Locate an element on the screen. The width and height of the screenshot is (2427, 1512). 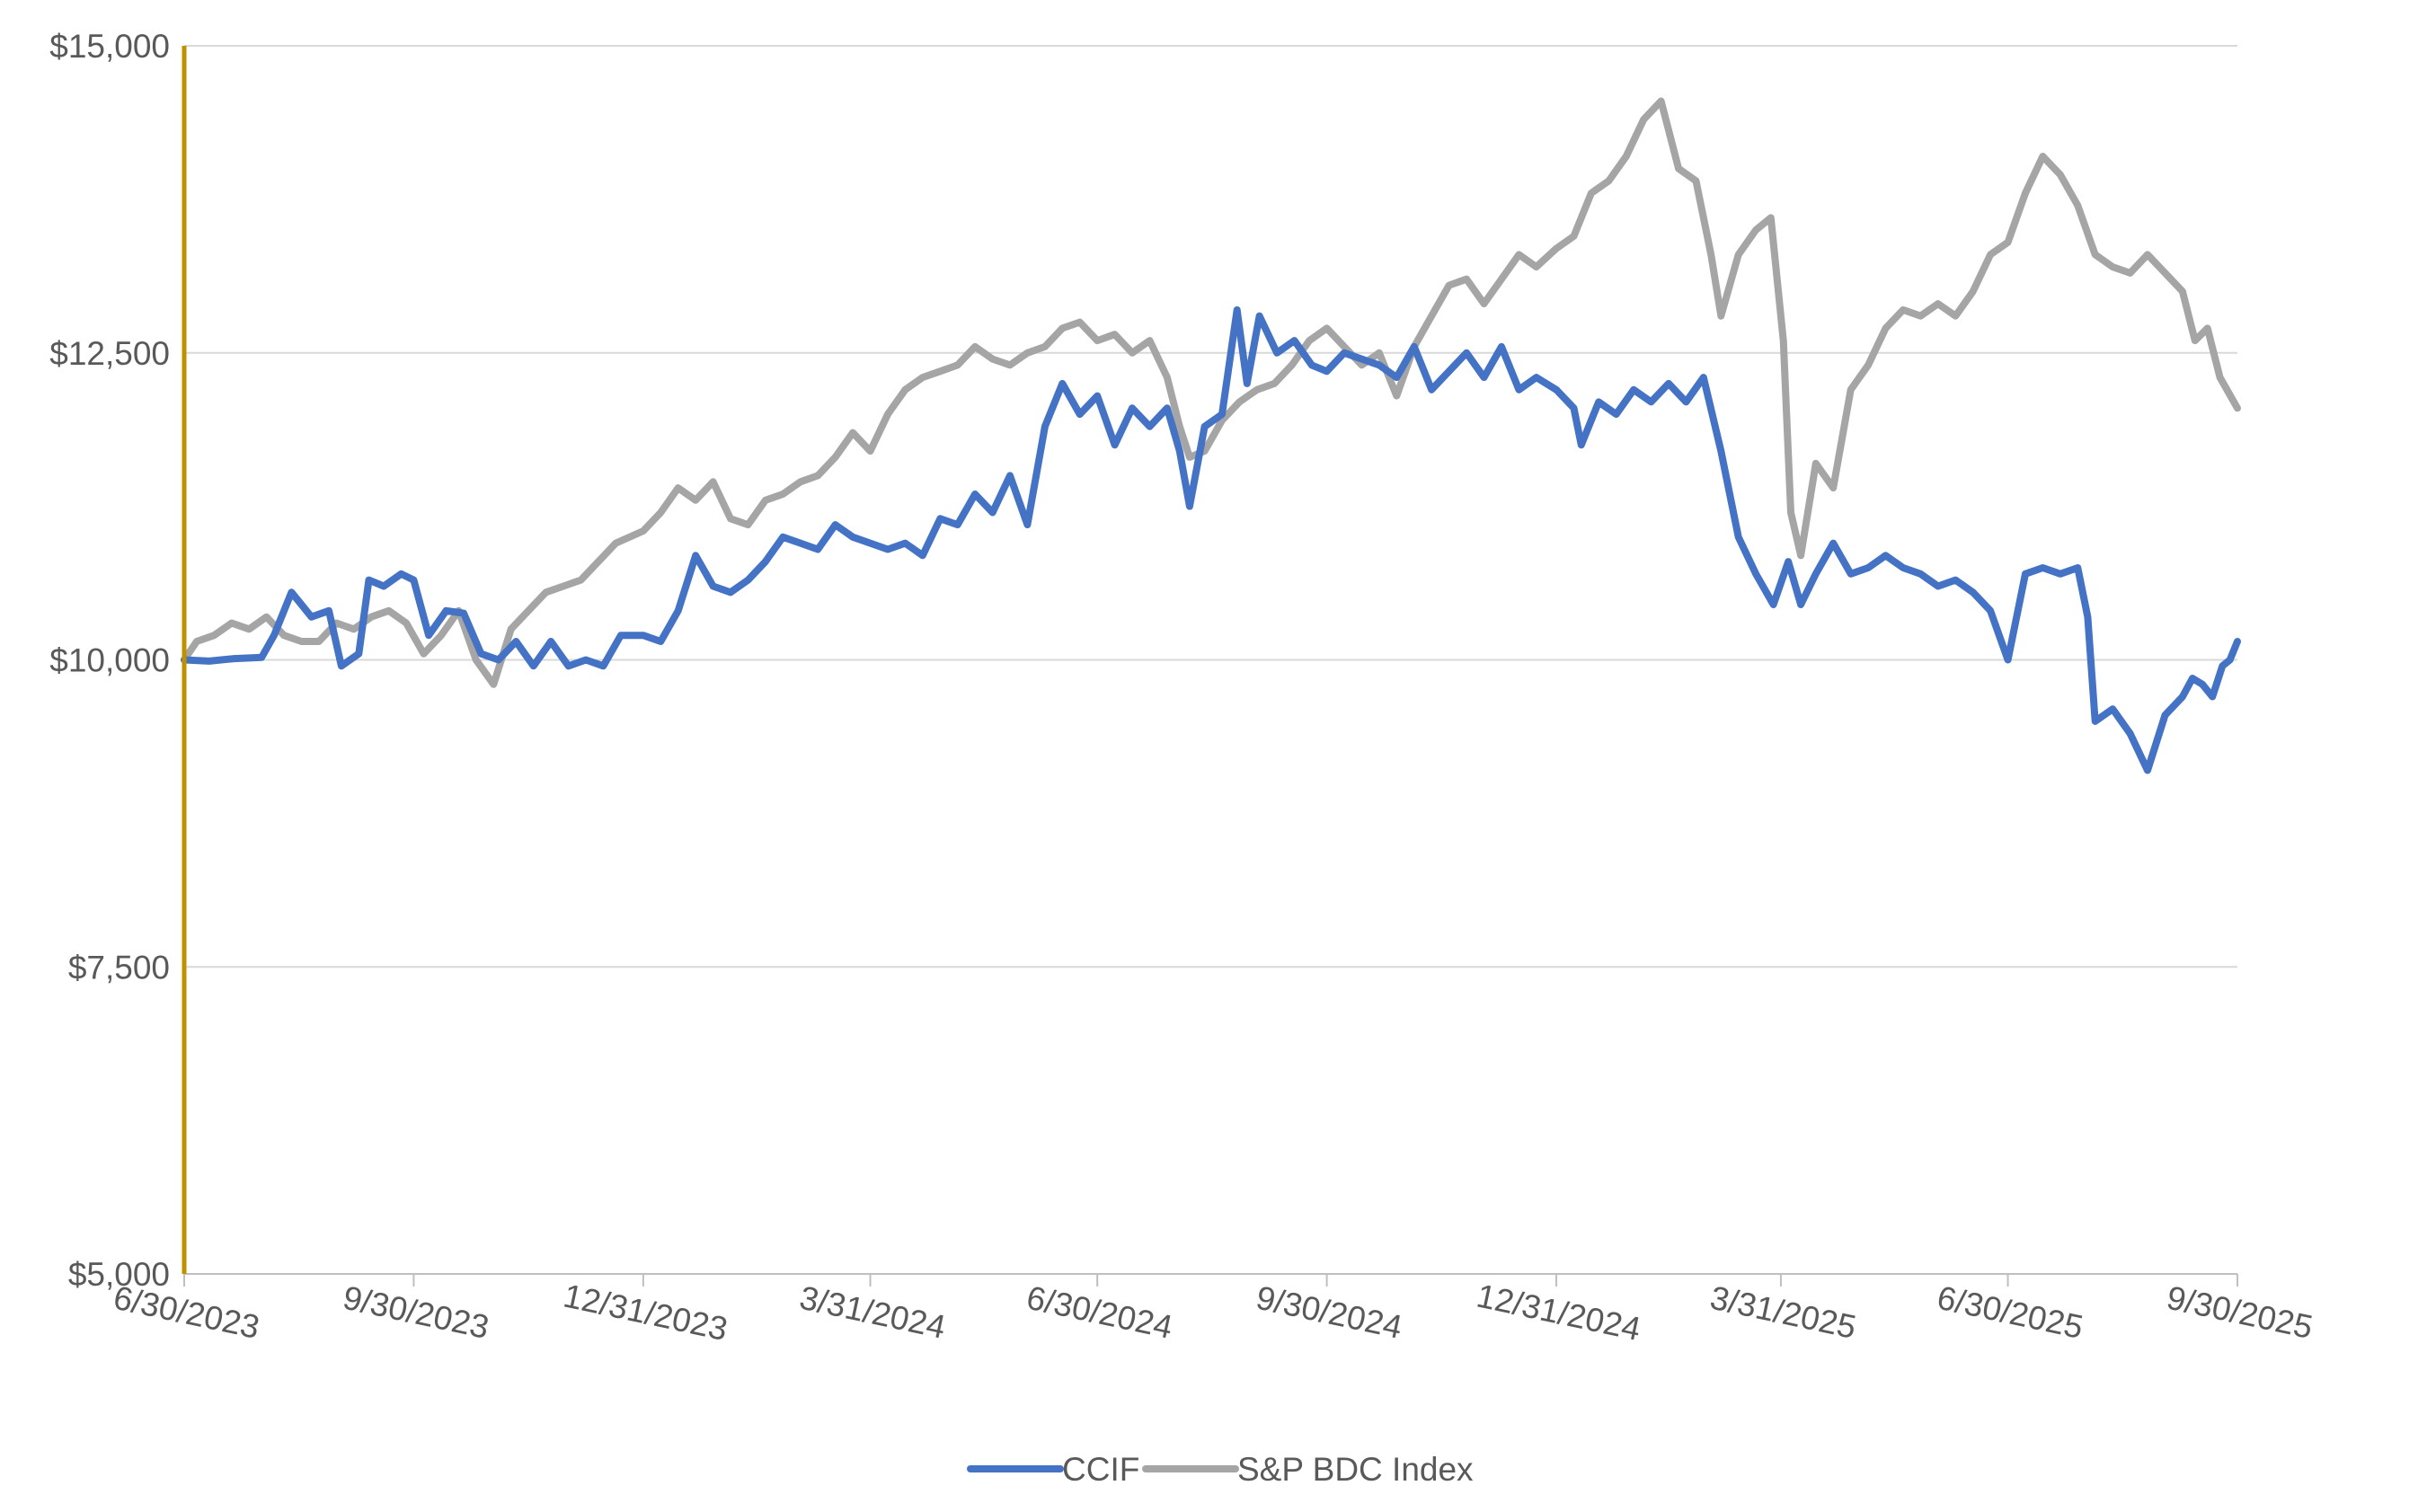
y-tick-label: $7,500 is located at coordinates (119, 968).